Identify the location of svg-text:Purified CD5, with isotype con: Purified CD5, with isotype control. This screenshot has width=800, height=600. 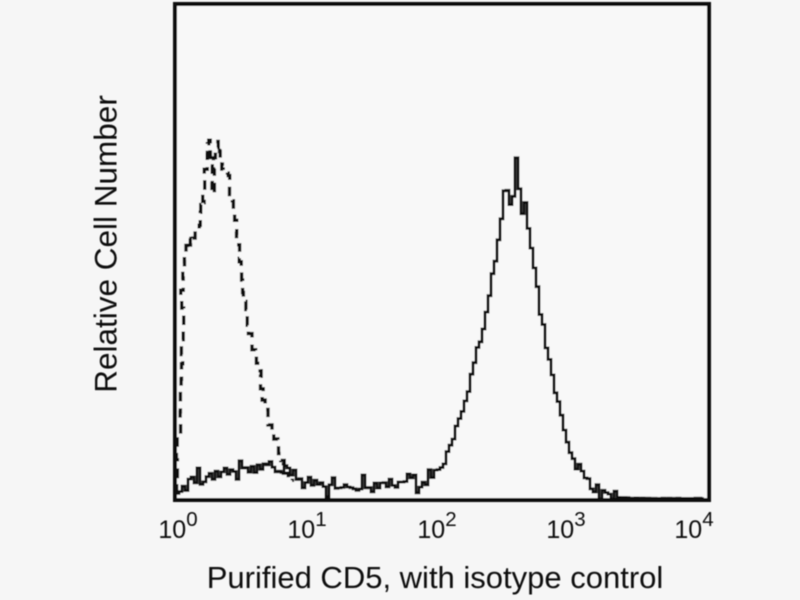
(435, 577).